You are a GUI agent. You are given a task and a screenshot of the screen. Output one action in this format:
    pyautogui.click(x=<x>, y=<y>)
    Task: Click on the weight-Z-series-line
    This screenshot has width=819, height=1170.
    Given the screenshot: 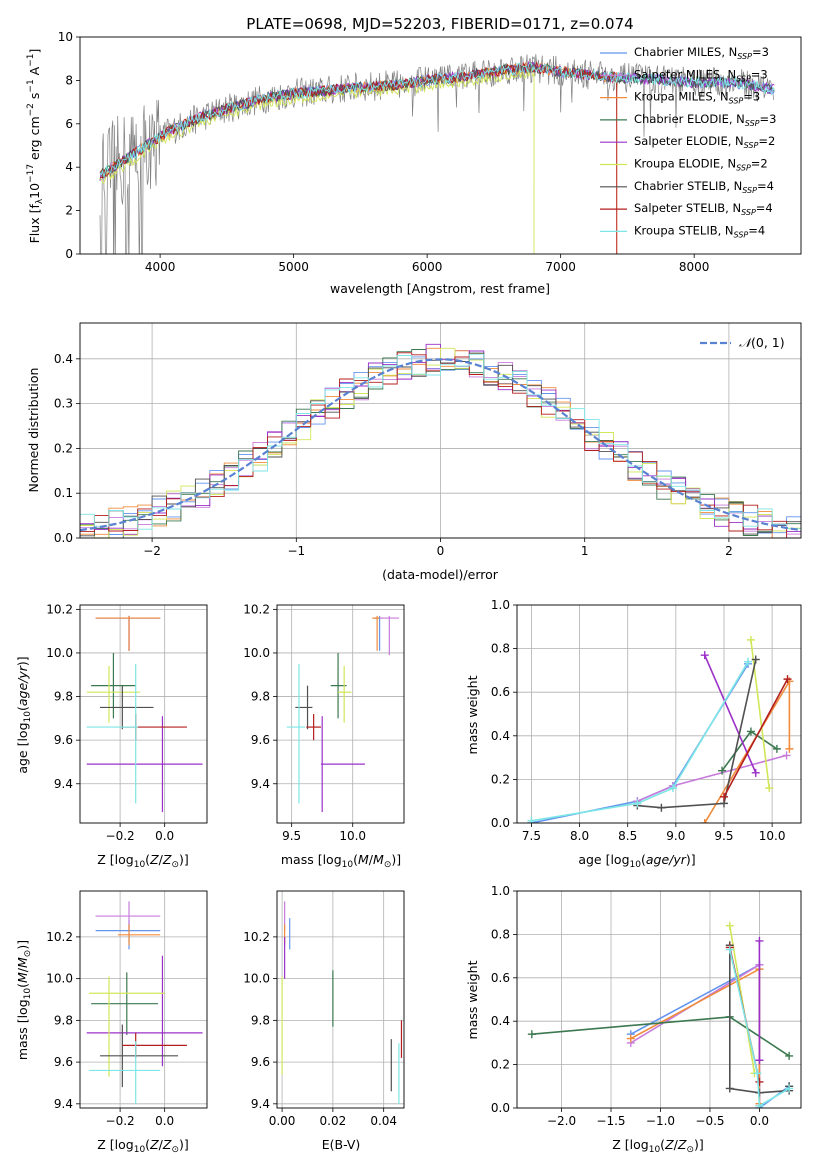 What is the action you would take?
    pyautogui.click(x=759, y=1028)
    